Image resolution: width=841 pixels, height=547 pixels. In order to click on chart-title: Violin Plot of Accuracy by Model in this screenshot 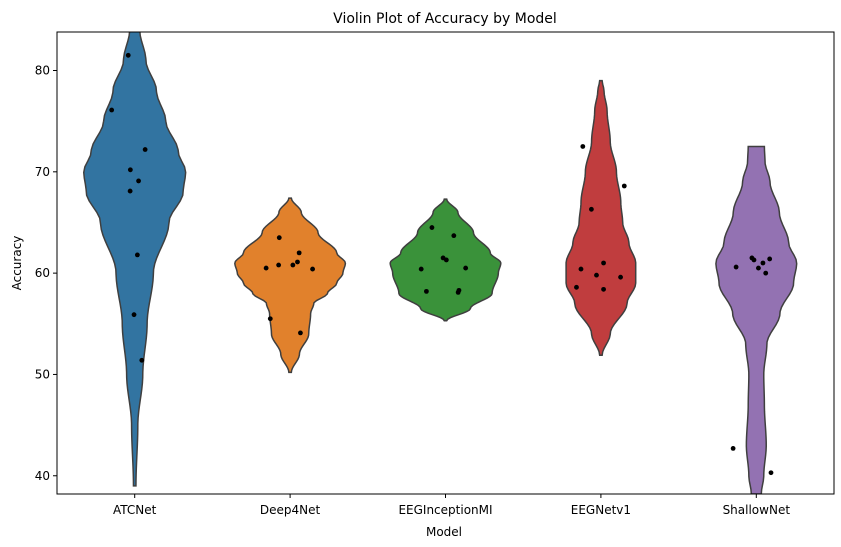, I will do `click(445, 19)`.